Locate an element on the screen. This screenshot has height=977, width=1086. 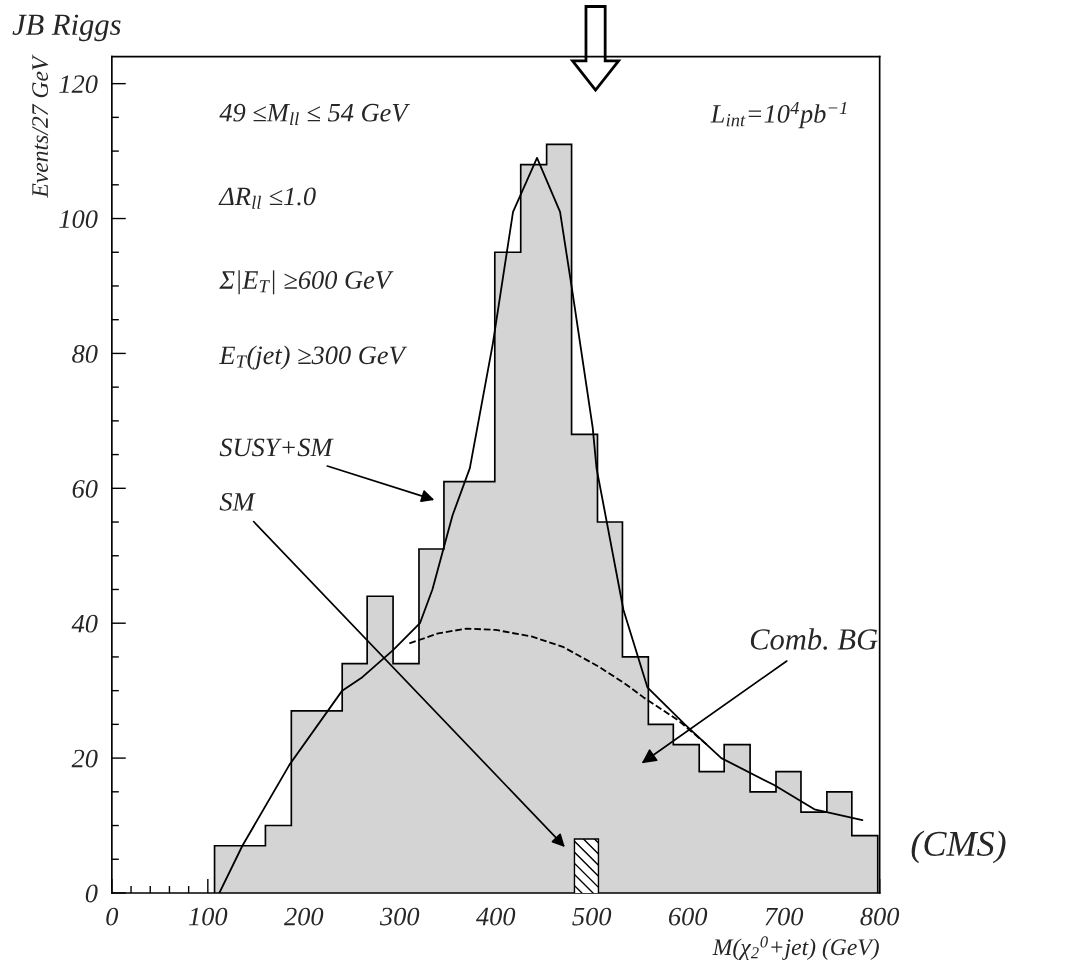
y-tick-label: 40 is located at coordinates (84, 623).